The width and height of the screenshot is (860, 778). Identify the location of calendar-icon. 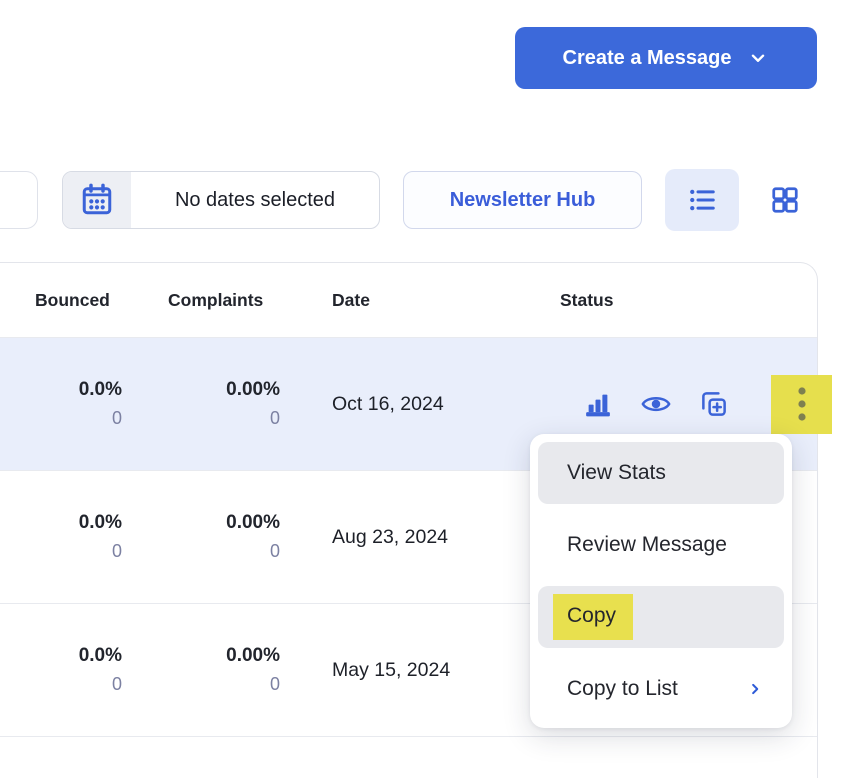
(97, 199).